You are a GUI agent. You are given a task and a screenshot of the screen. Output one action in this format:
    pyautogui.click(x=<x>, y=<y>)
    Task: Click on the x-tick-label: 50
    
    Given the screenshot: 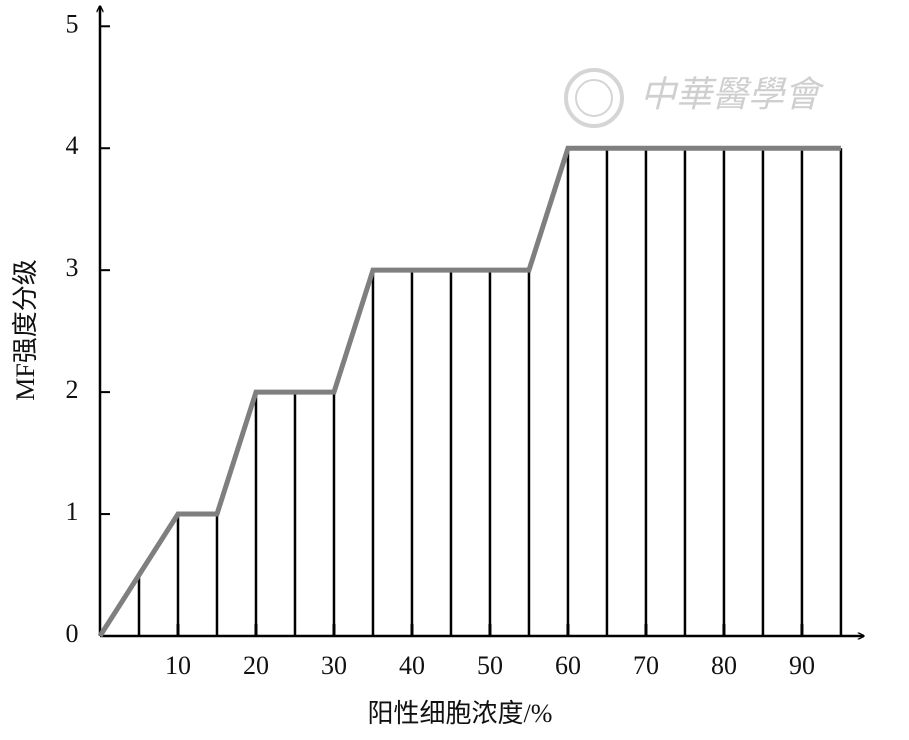 What is the action you would take?
    pyautogui.click(x=490, y=665)
    